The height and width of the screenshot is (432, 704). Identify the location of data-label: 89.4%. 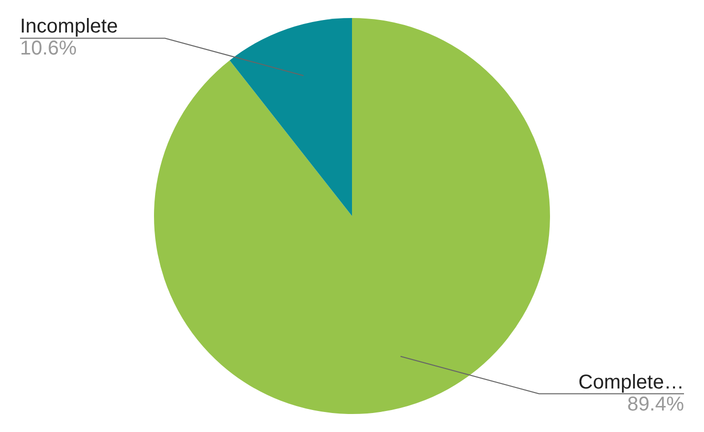
(655, 404).